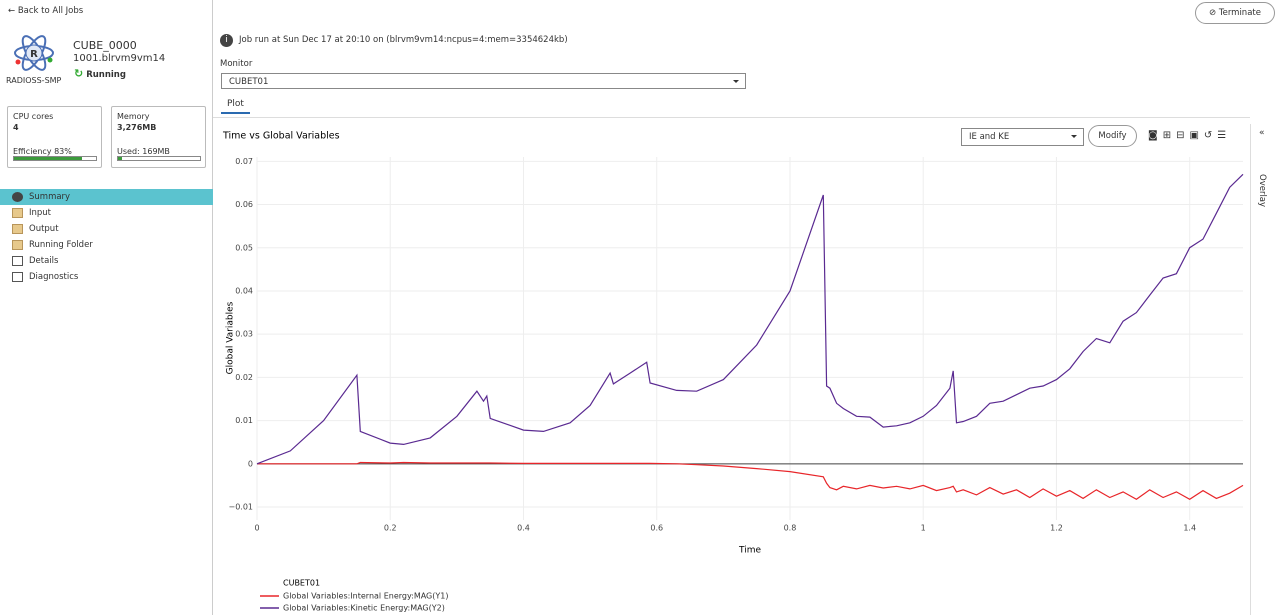 The height and width of the screenshot is (615, 1280). Describe the element at coordinates (236, 64) in the screenshot. I see `monitor-label: Monitor` at that location.